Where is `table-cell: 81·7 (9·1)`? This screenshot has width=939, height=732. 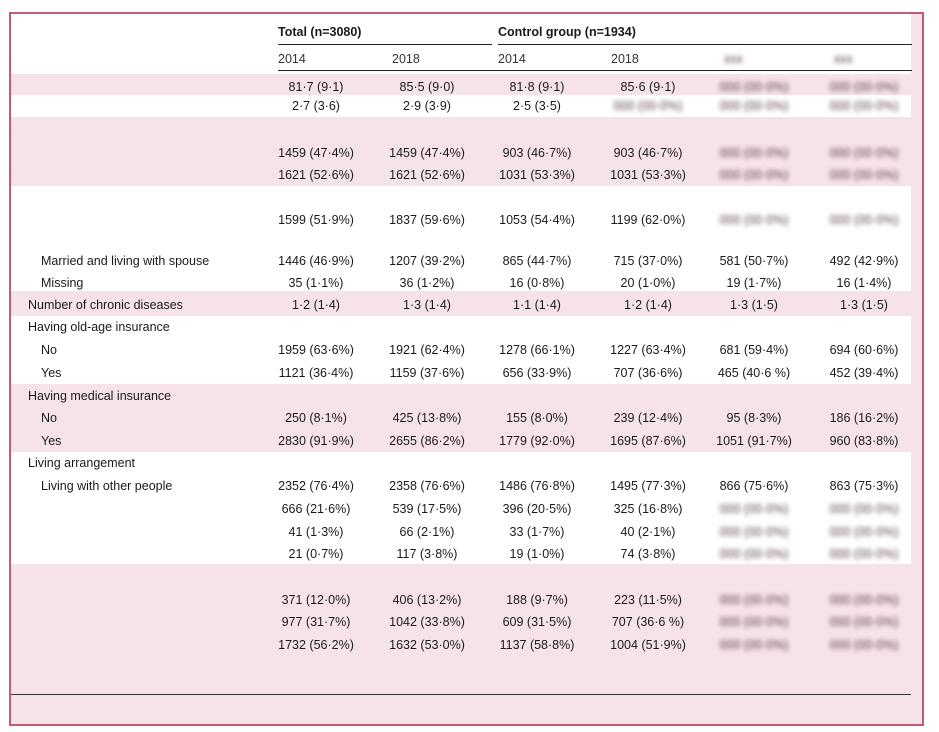 table-cell: 81·7 (9·1) is located at coordinates (316, 87).